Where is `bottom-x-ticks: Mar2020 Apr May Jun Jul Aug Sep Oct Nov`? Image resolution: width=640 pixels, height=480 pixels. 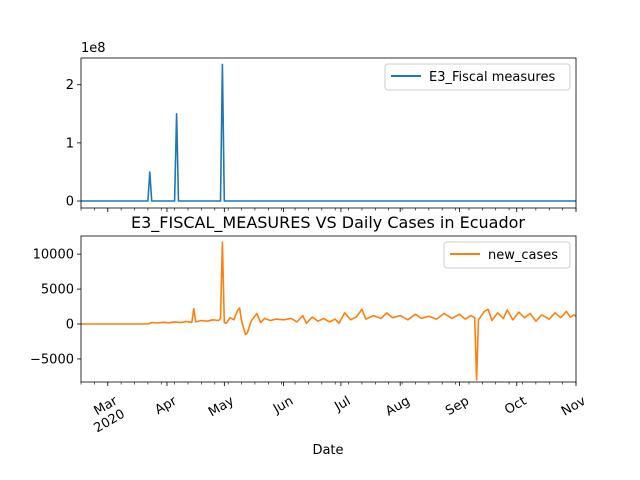 bottom-x-ticks: Mar2020 Apr May Jun Jul Aug Sep Oct Nov is located at coordinates (334, 409).